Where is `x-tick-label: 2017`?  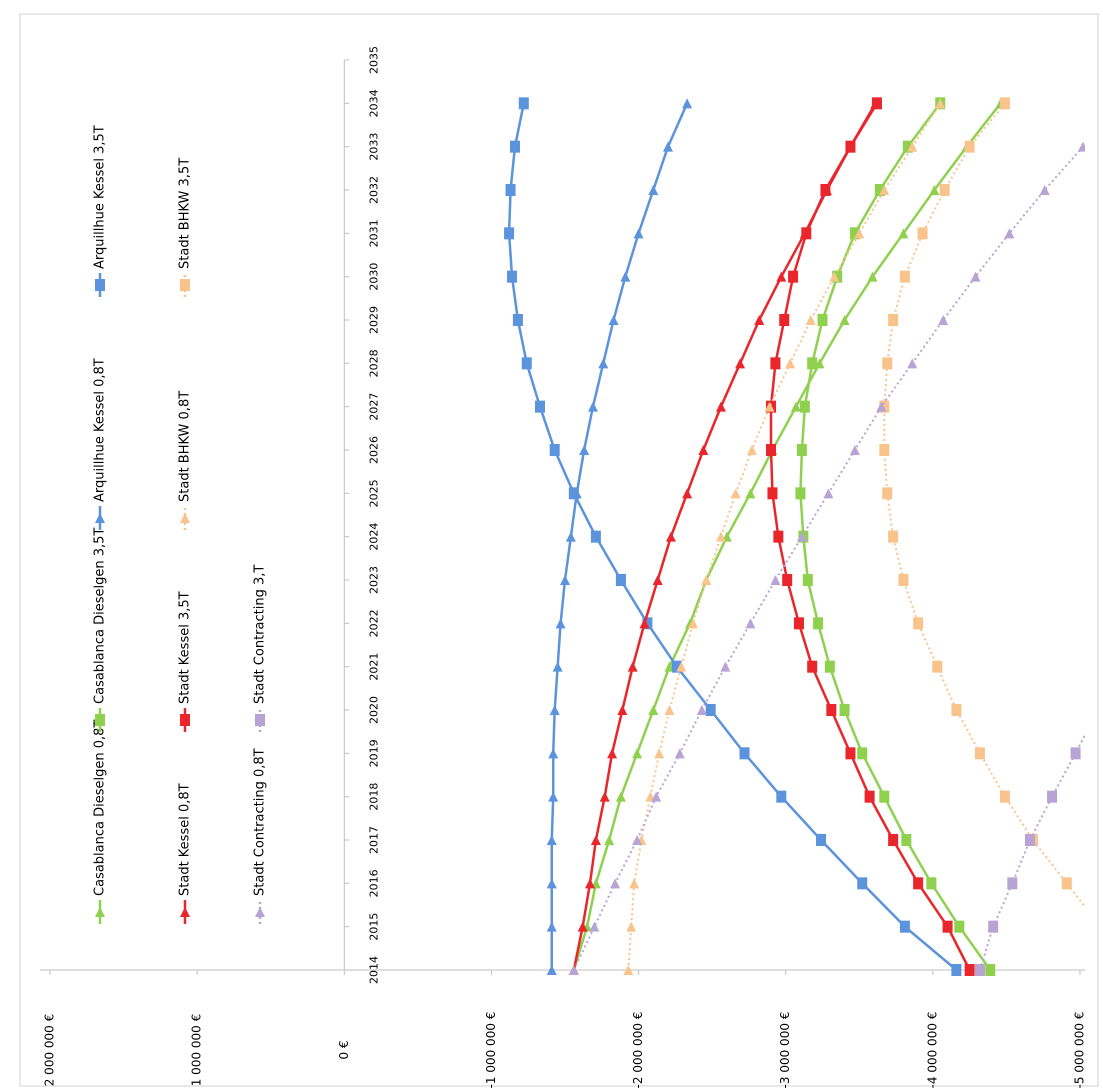
x-tick-label: 2017 is located at coordinates (373, 840).